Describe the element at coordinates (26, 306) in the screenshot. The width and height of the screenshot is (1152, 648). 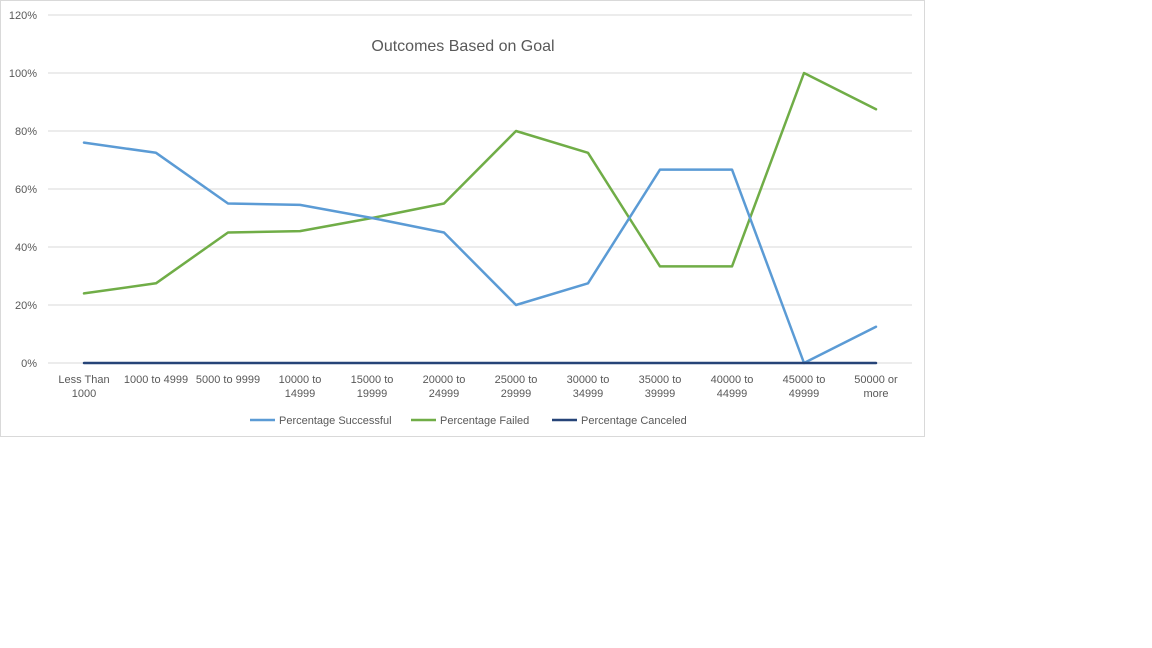
I see `y-tick-label: 20%` at that location.